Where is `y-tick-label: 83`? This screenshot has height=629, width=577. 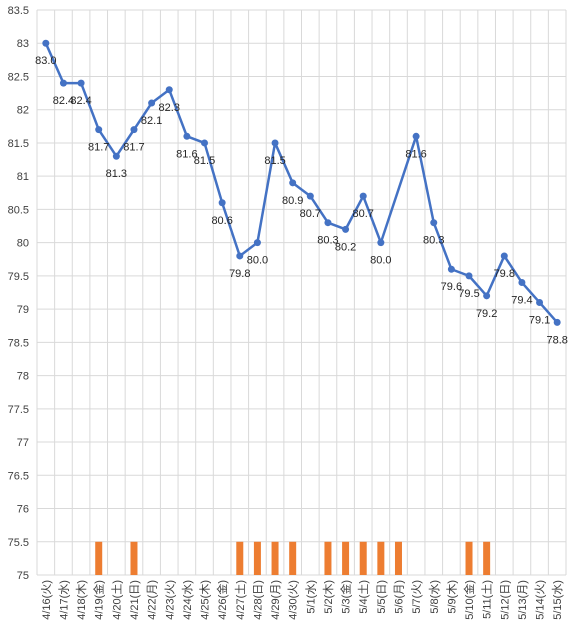 y-tick-label: 83 is located at coordinates (23, 44).